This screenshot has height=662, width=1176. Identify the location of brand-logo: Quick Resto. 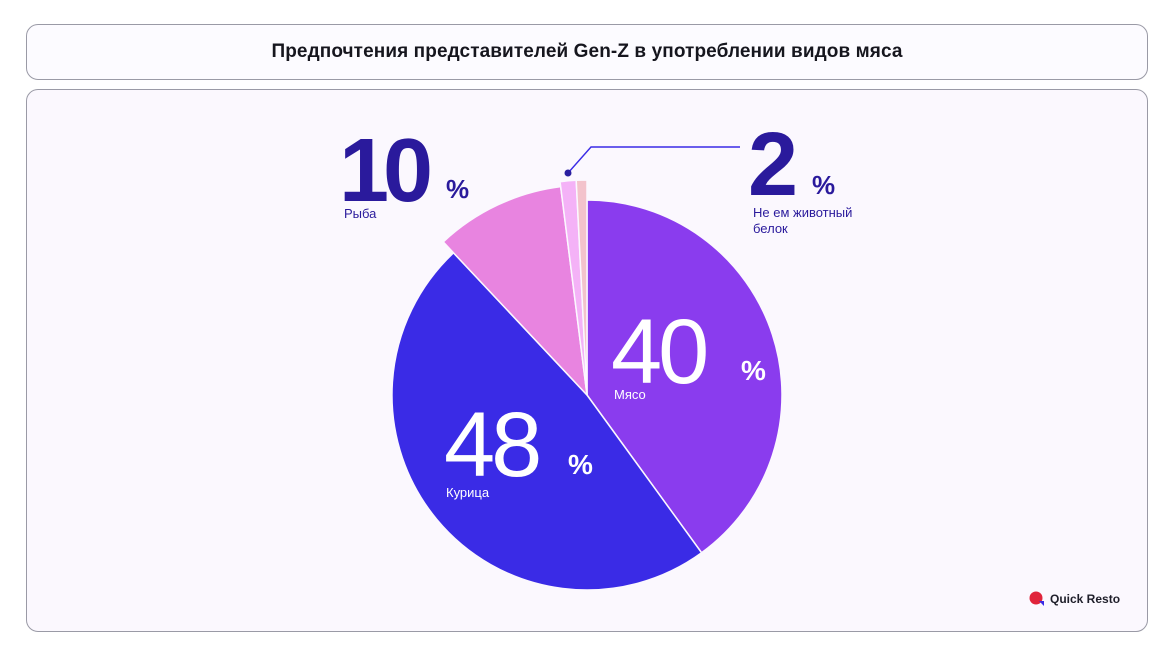
(1074, 599).